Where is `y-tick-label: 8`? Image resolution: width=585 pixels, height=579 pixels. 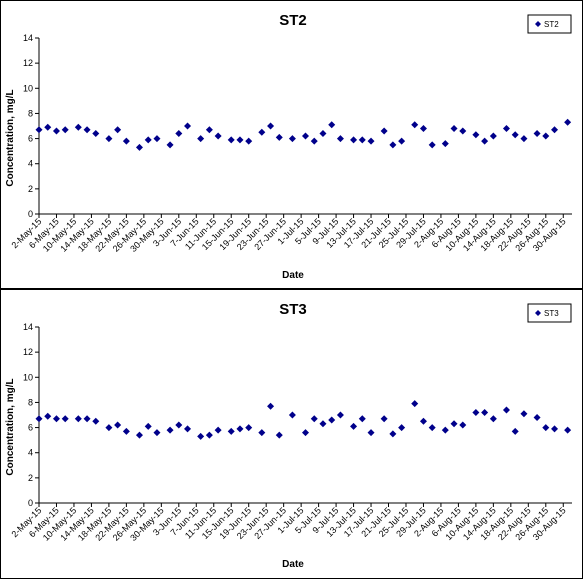
y-tick-label: 8 is located at coordinates (30, 402).